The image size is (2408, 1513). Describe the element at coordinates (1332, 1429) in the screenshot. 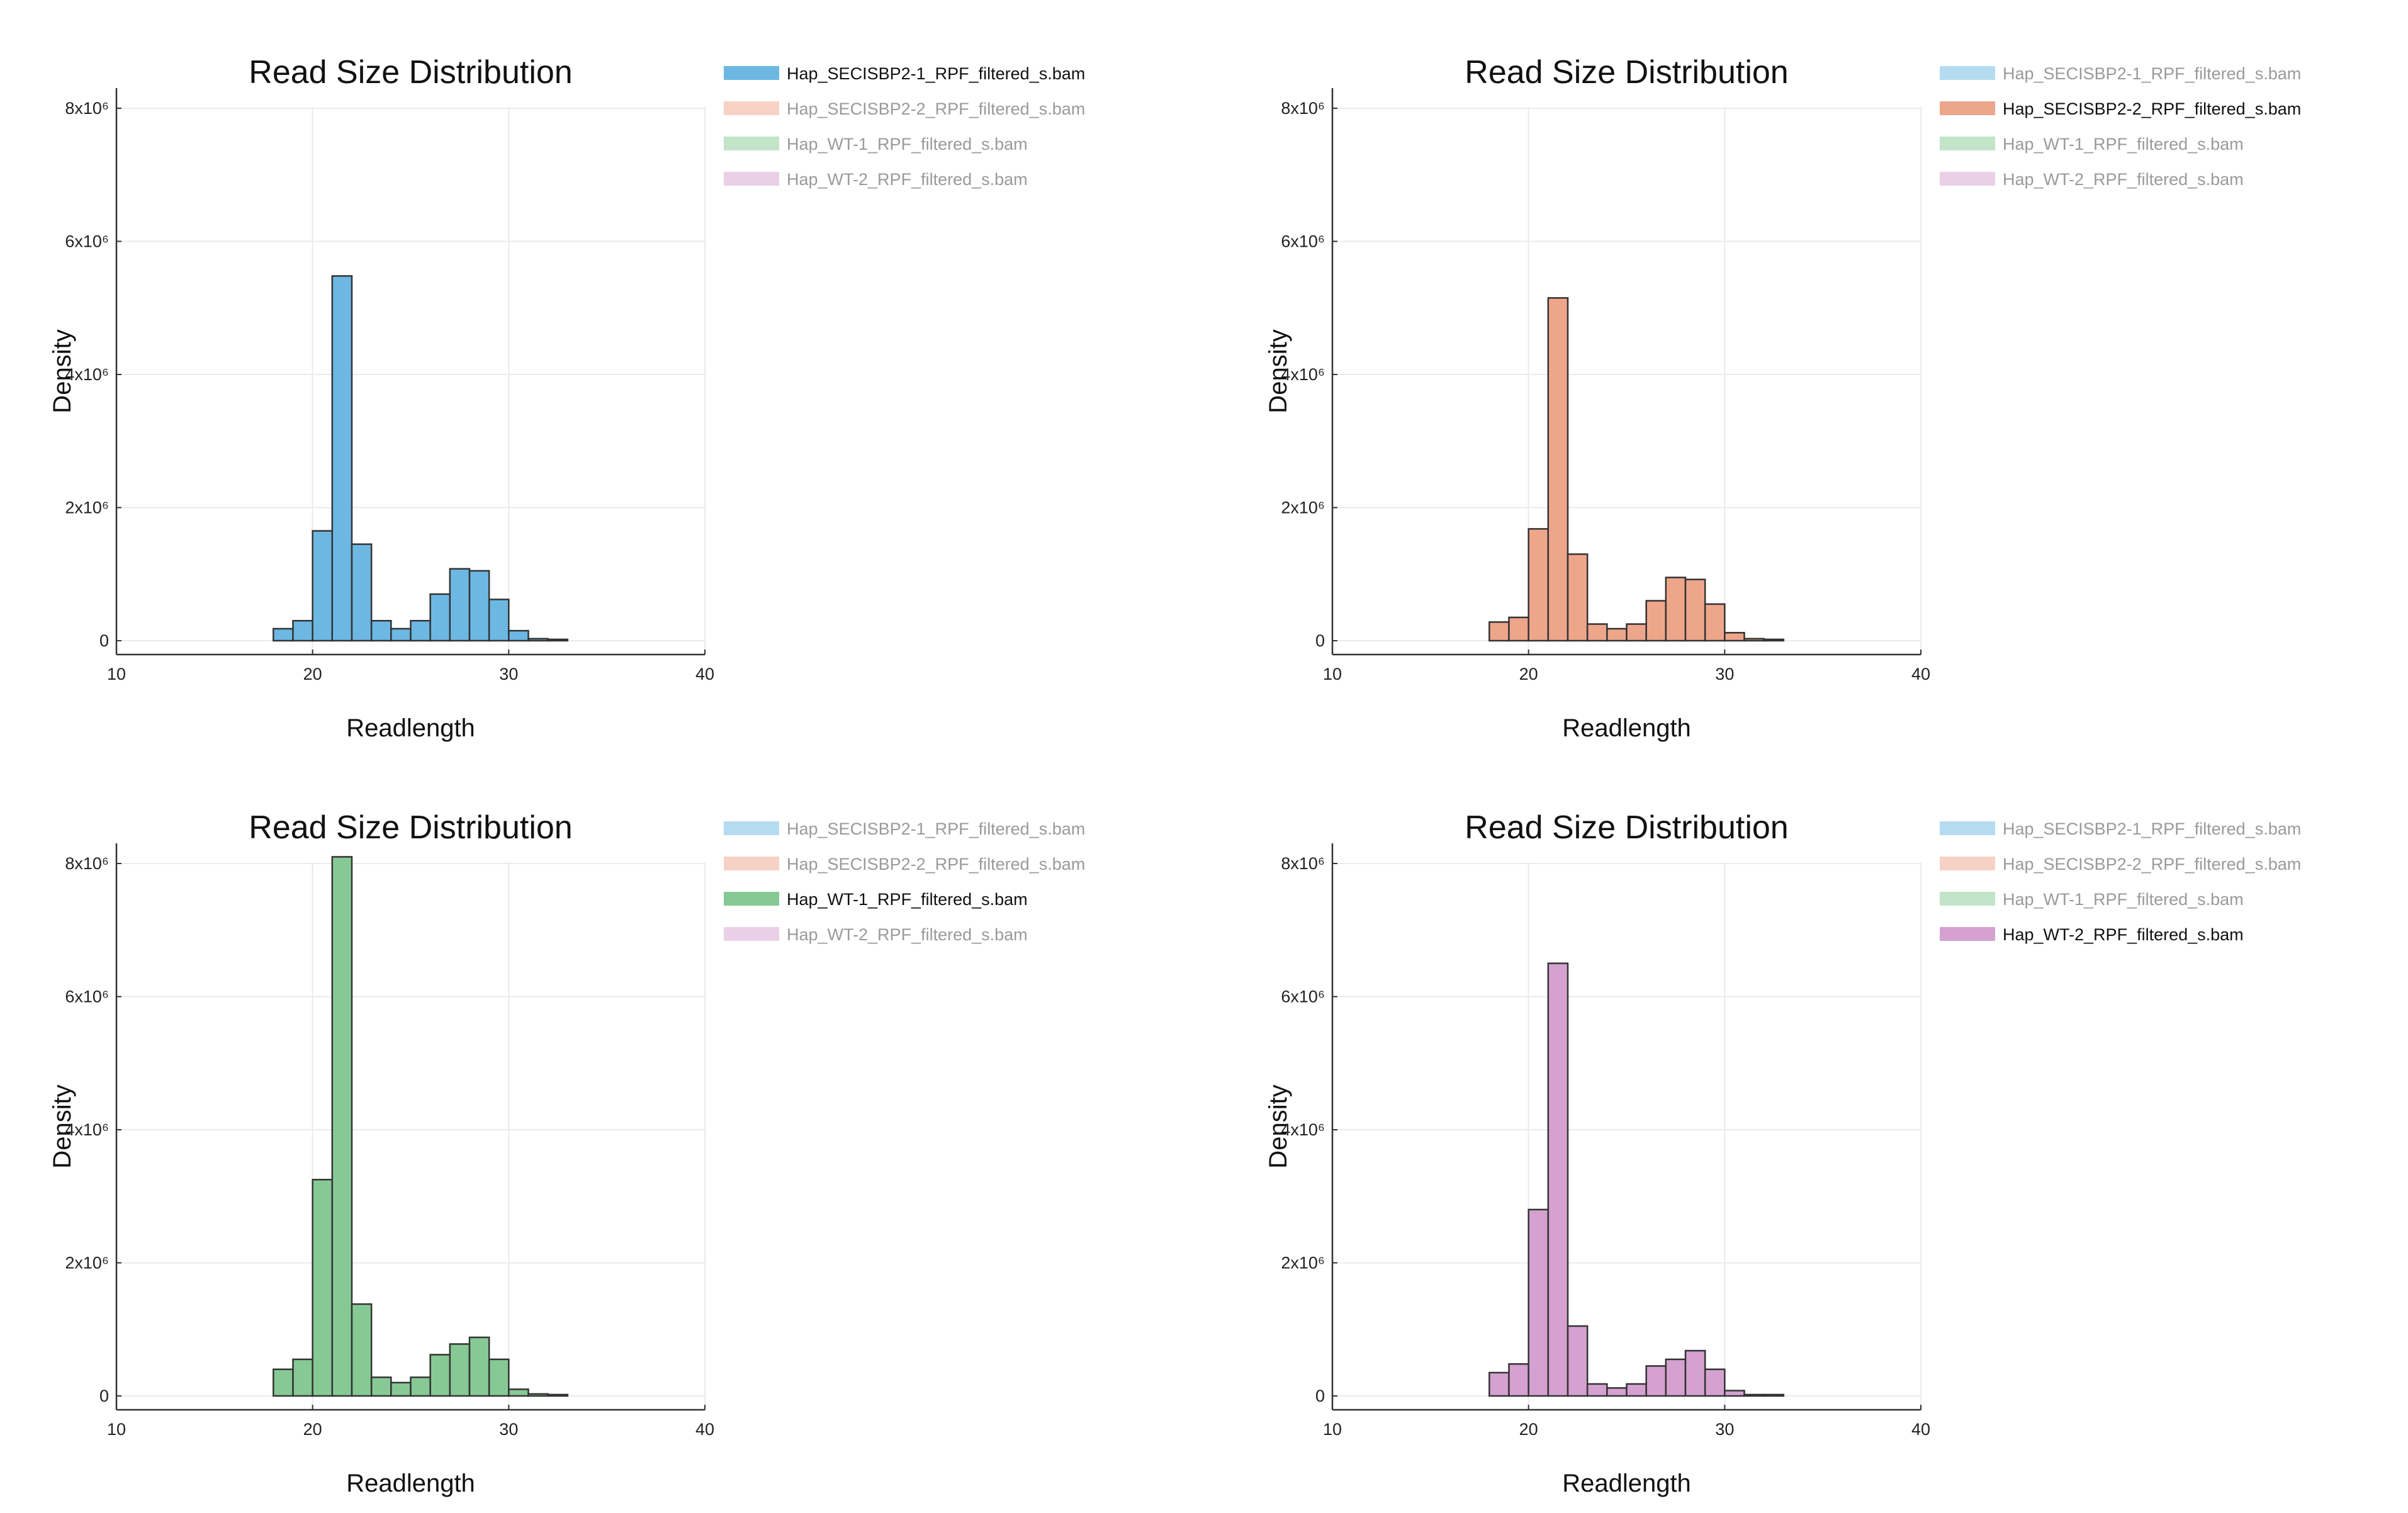

I see `x-tick-label: 10` at that location.